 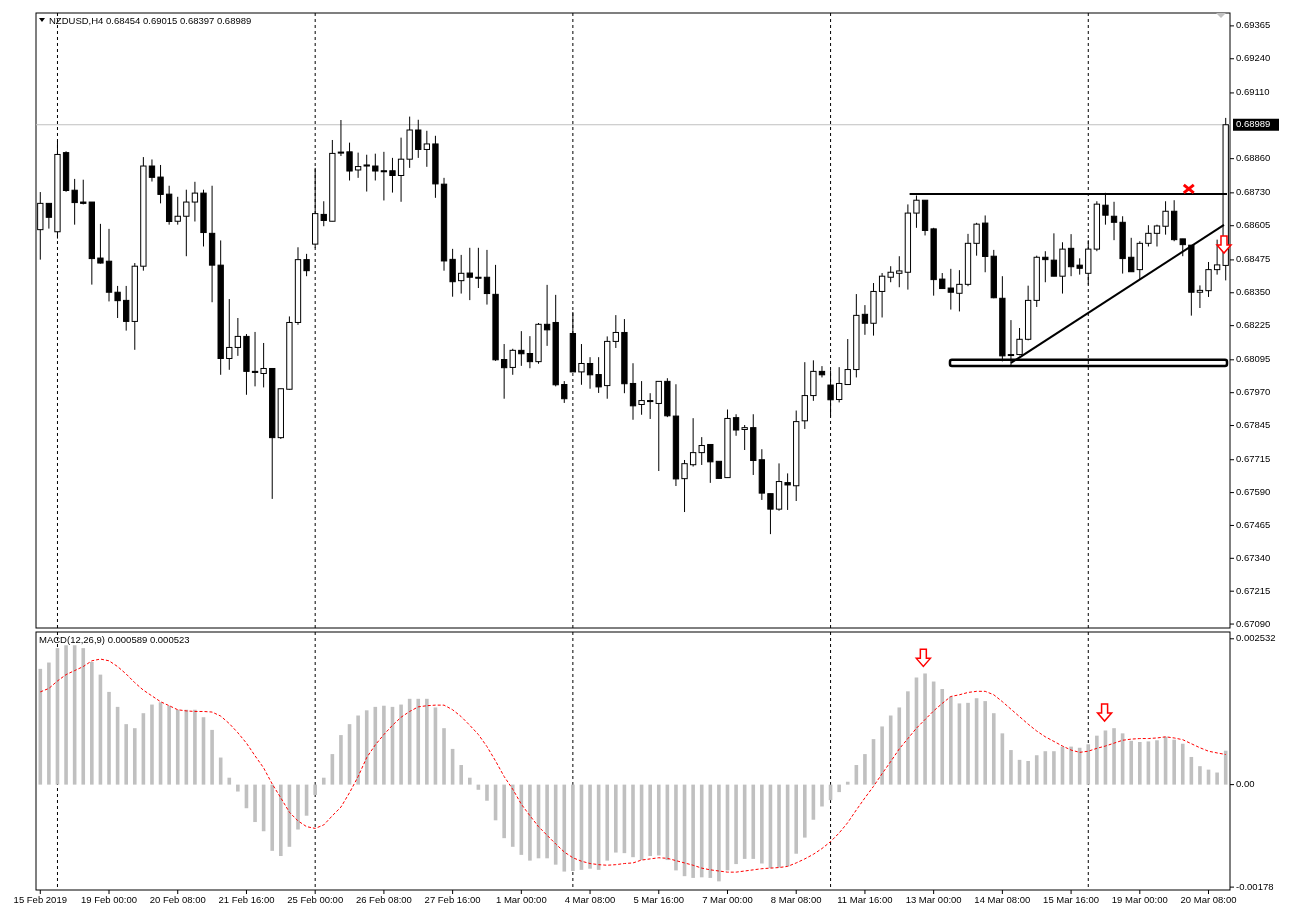 I want to click on y-tick-label: 0.68350, so click(x=1253, y=292).